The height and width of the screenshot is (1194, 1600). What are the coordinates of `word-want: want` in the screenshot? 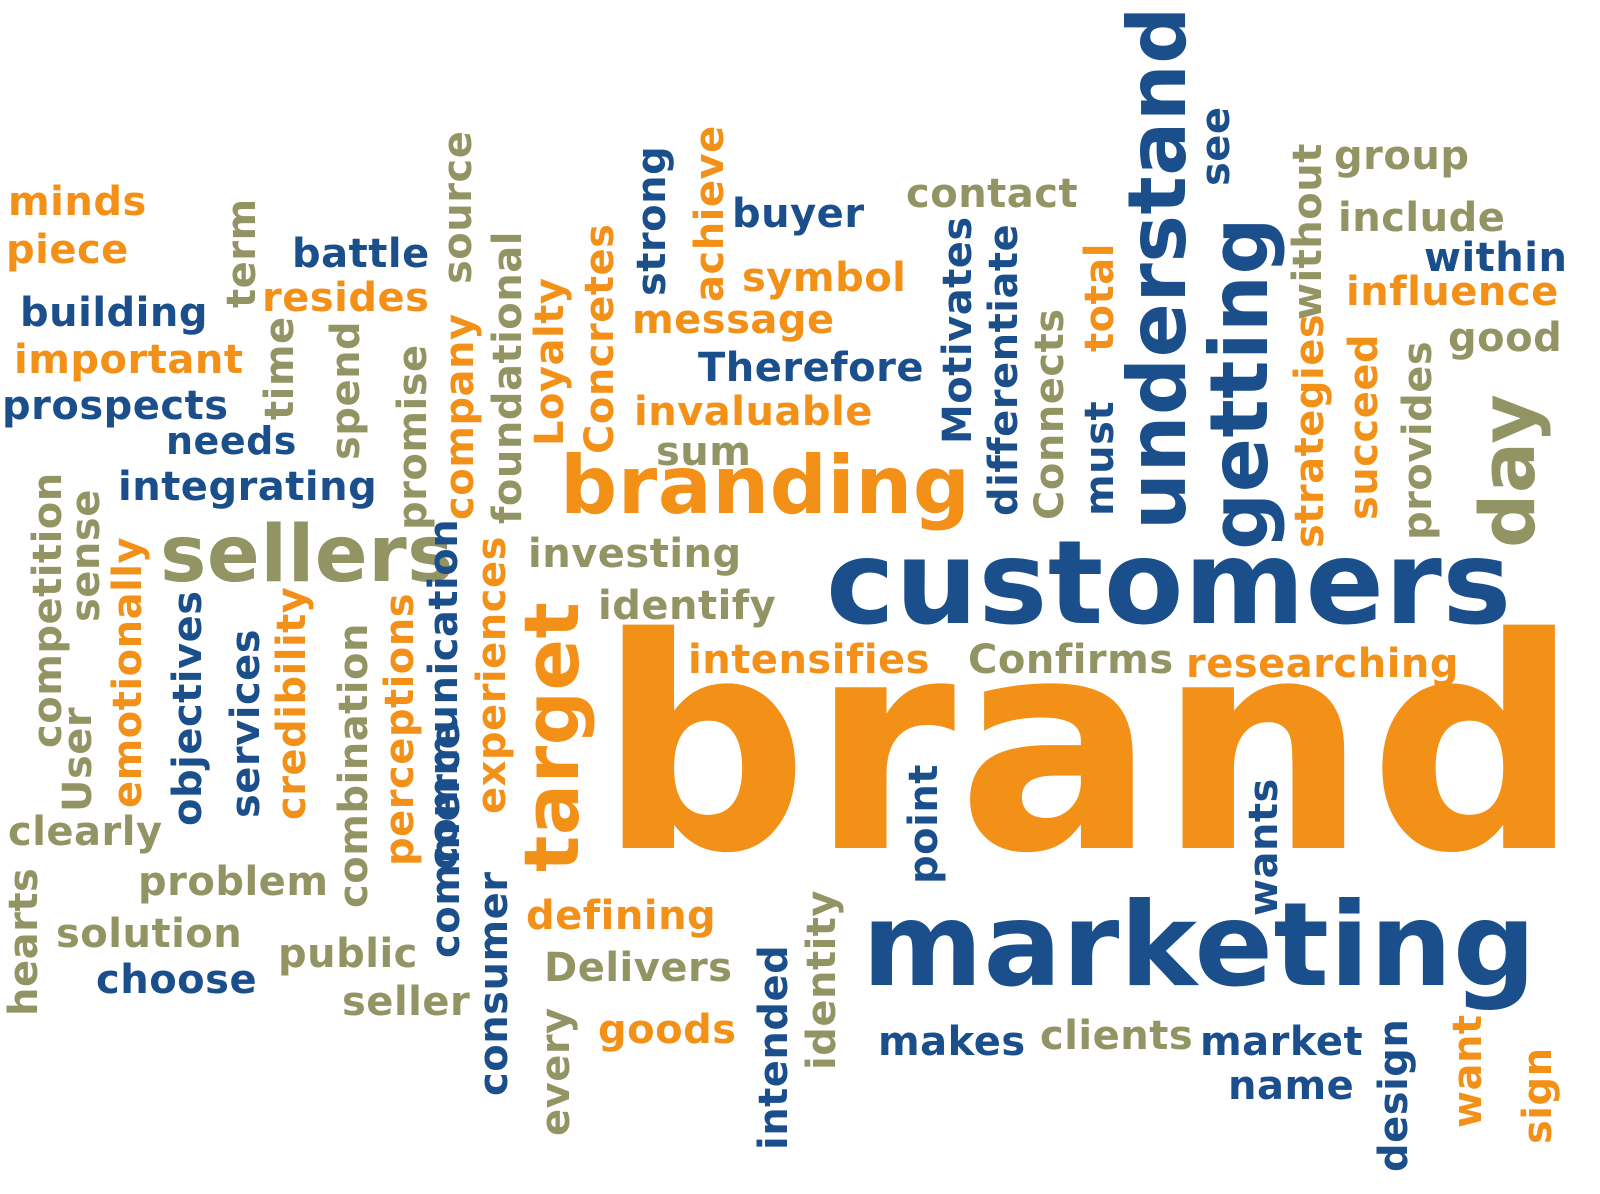 It's located at (1468, 1071).